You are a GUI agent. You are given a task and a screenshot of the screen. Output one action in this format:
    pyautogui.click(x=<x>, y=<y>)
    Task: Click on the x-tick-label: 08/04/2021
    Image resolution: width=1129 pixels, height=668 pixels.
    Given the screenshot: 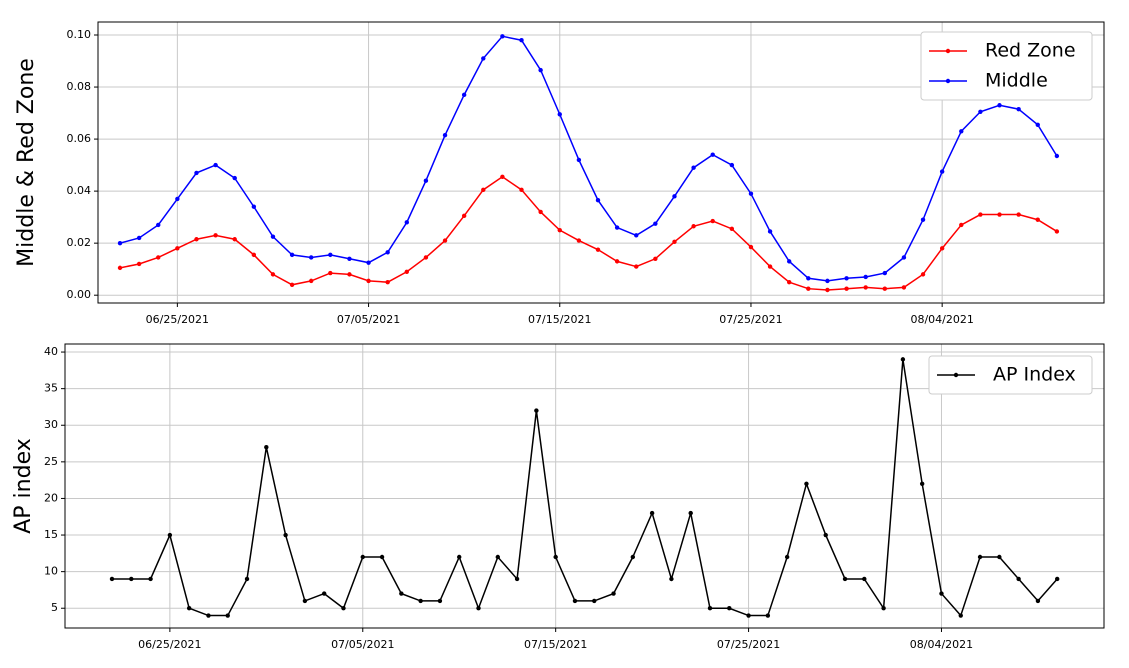 What is the action you would take?
    pyautogui.click(x=941, y=644)
    